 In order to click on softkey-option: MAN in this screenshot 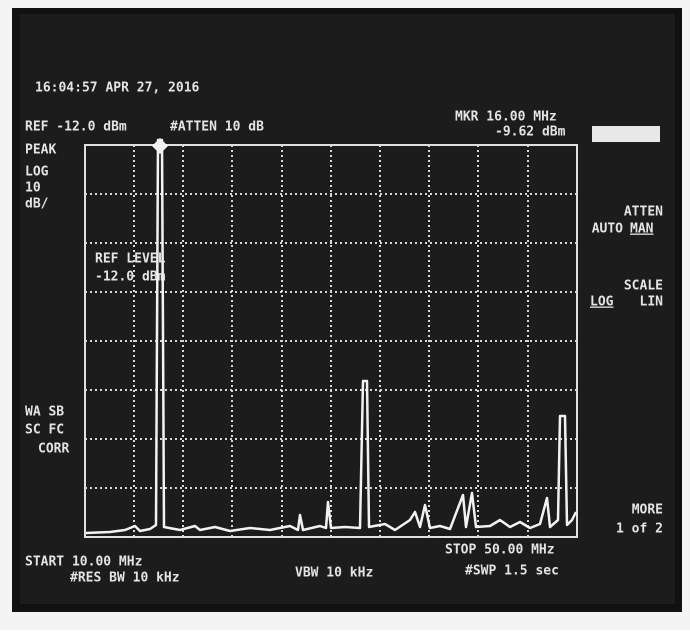, I will do `click(642, 229)`.